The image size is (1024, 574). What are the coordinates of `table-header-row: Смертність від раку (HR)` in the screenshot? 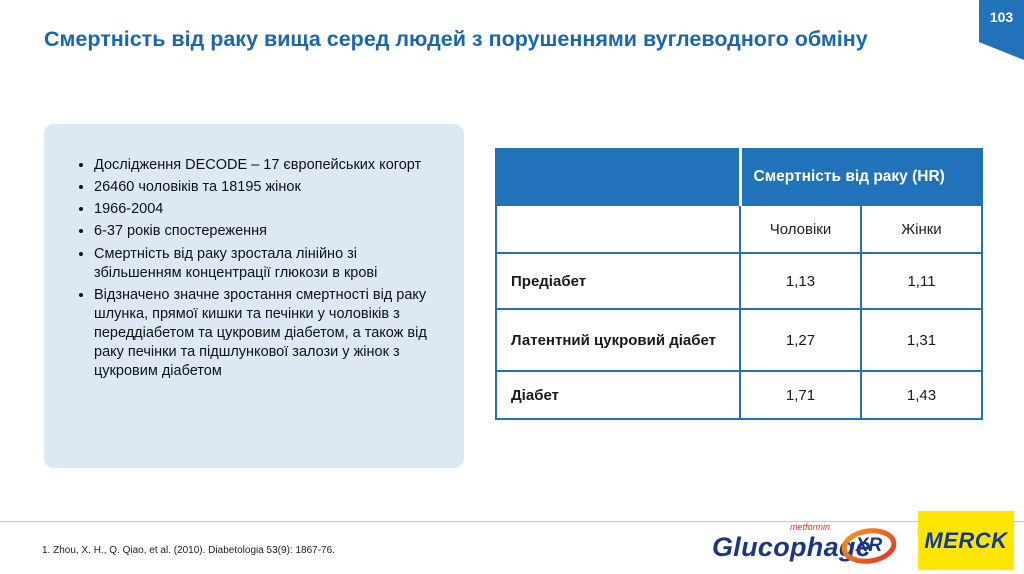 It's located at (739, 177).